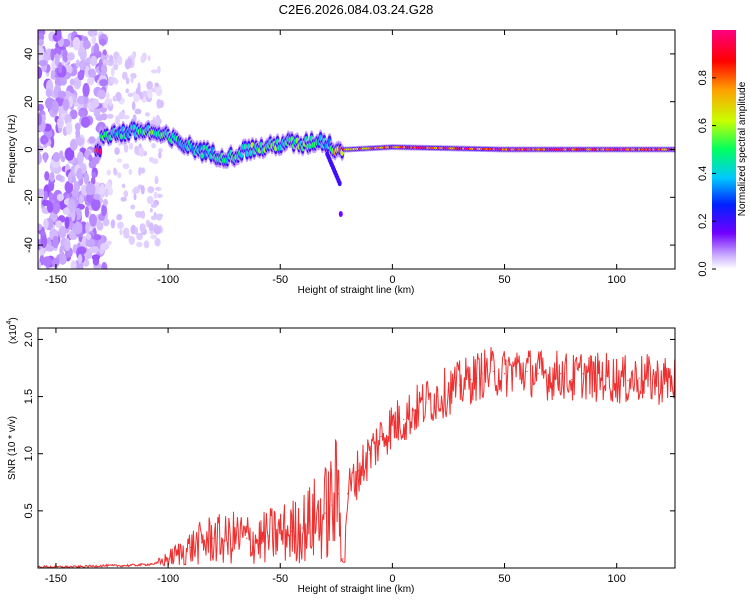 This screenshot has width=750, height=600. I want to click on snr-multiplier-exp: 4, so click(9, 323).